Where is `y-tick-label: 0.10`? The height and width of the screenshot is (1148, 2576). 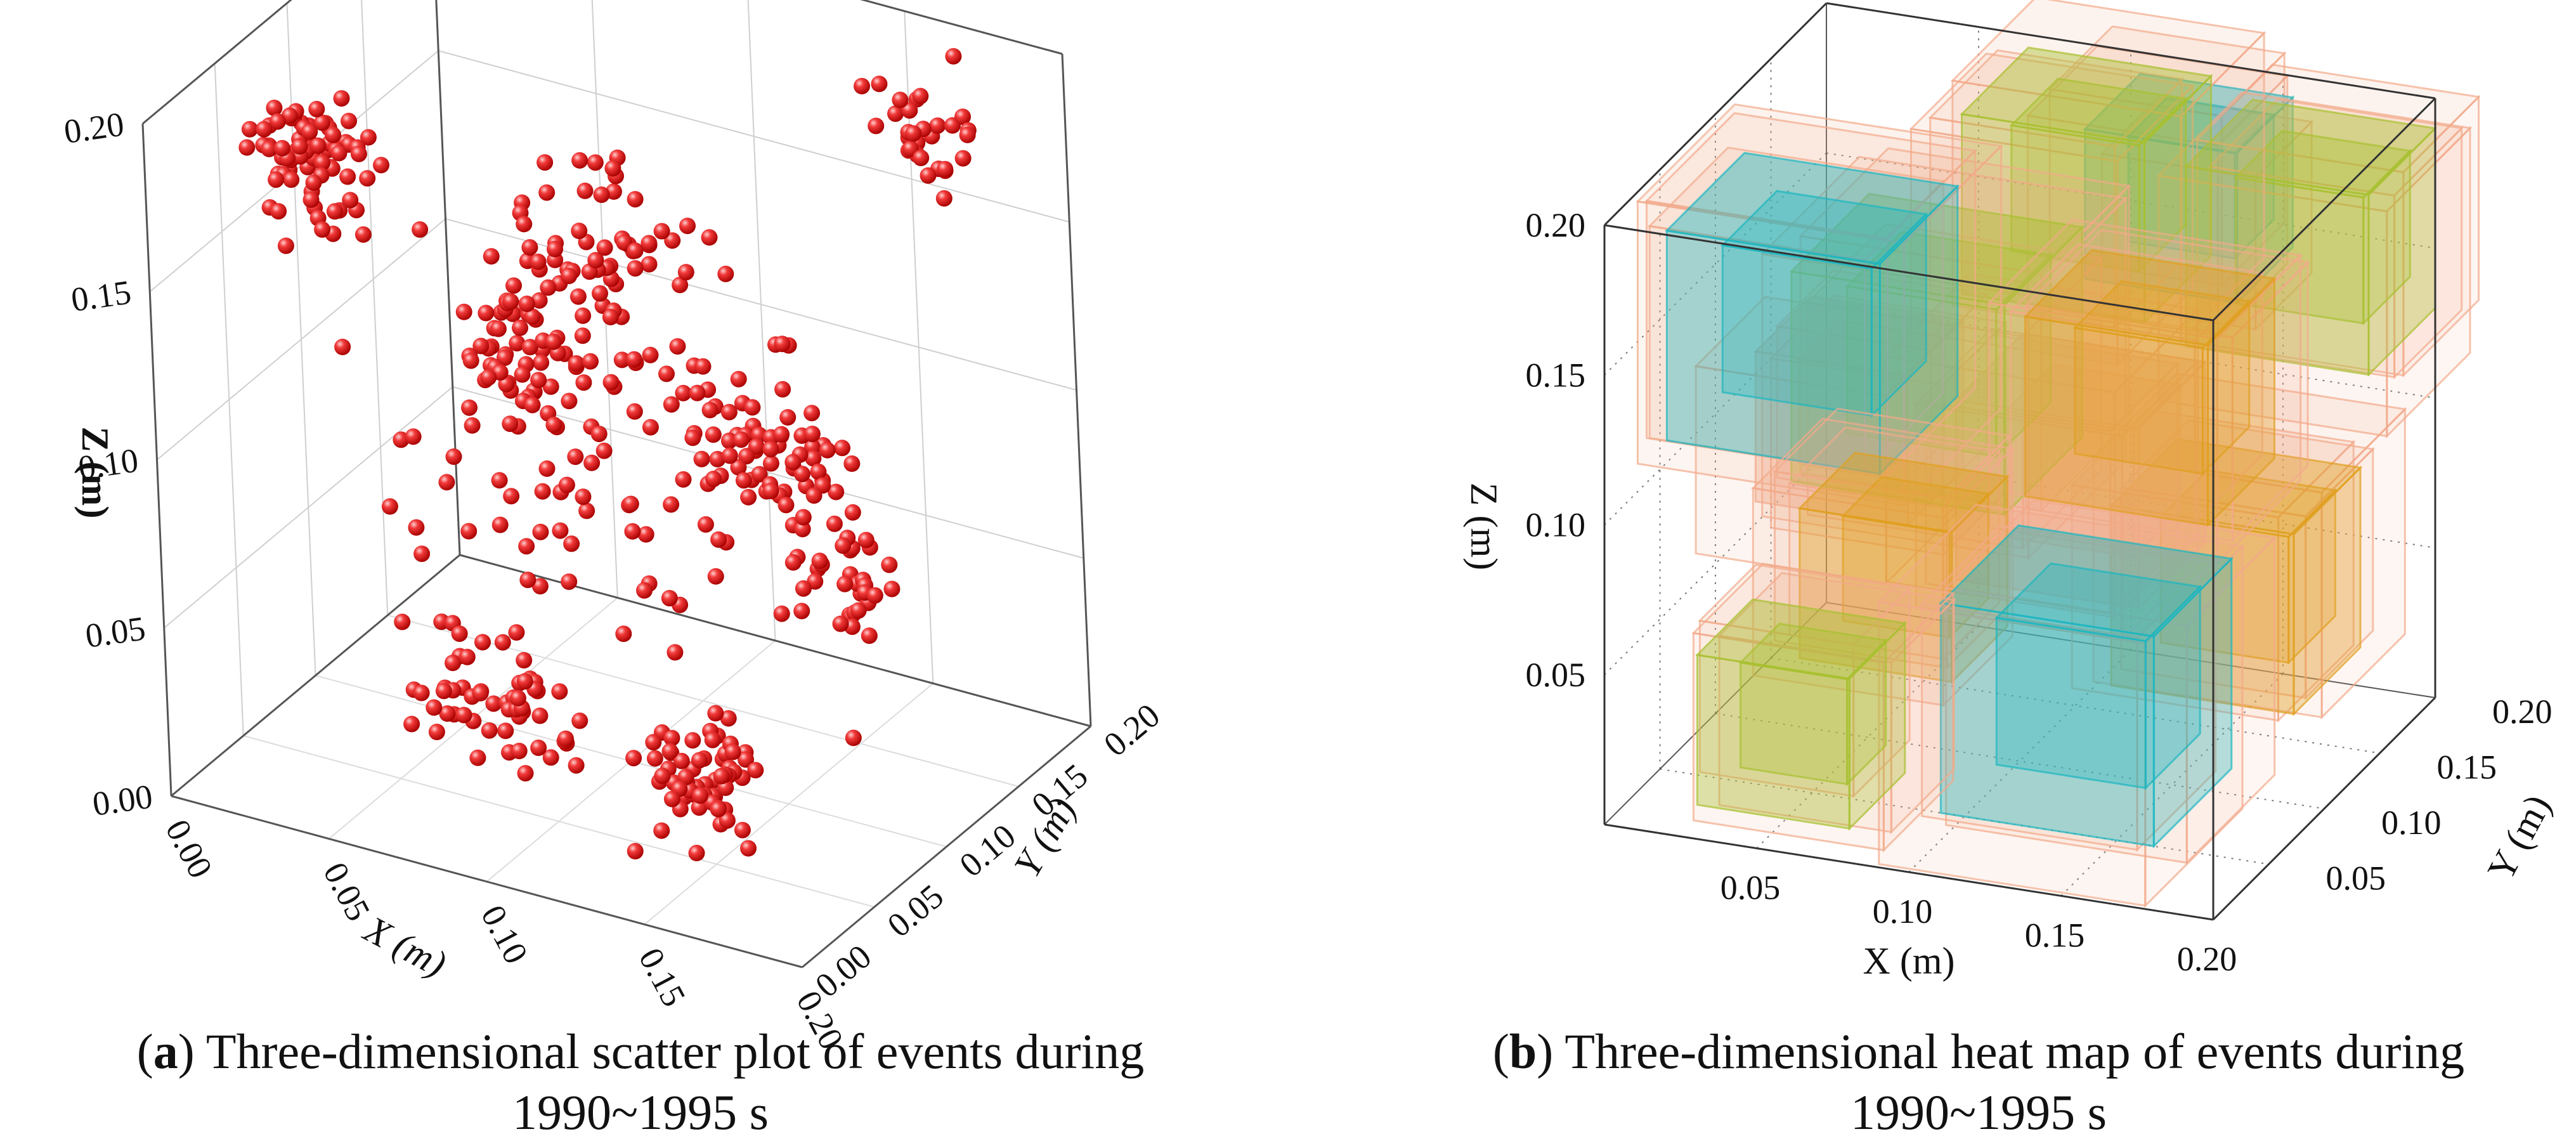 y-tick-label: 0.10 is located at coordinates (988, 850).